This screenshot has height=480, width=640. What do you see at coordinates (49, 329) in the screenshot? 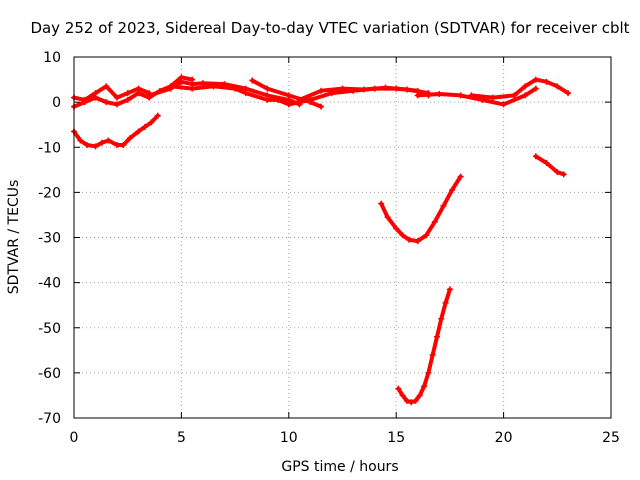
I see `y-tick-label: -50` at bounding box center [49, 329].